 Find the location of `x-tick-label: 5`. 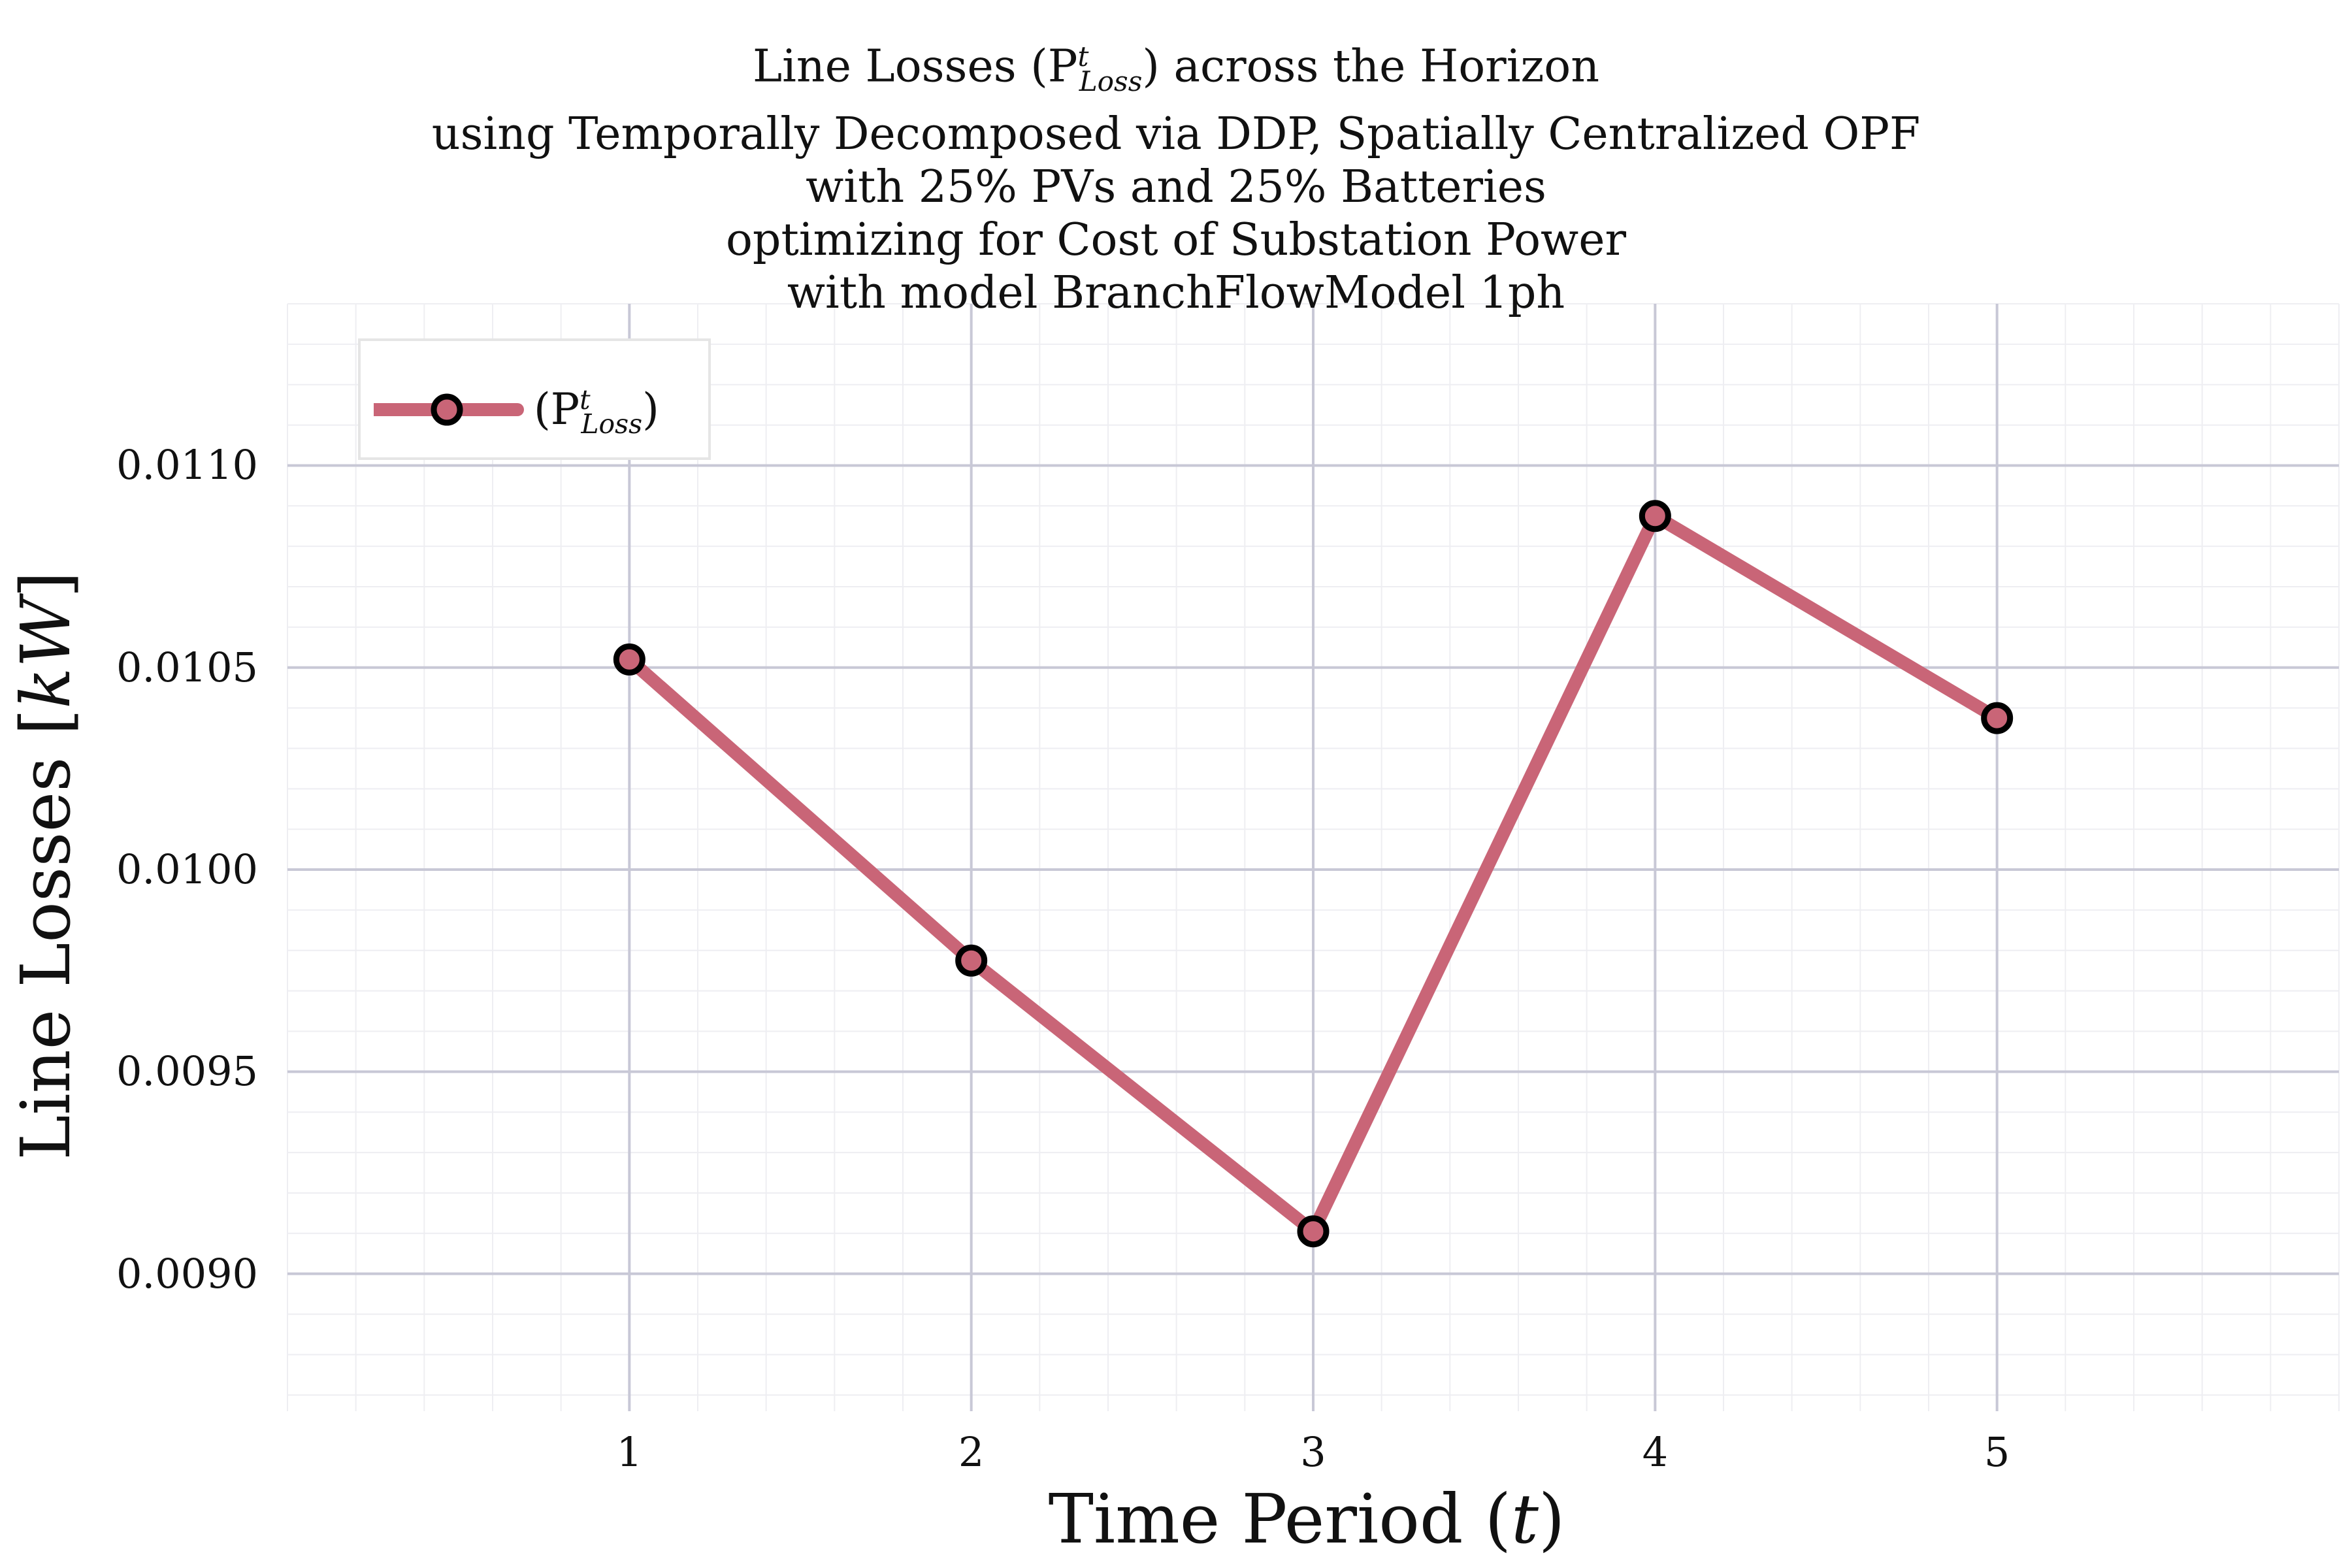

x-tick-label: 5 is located at coordinates (1997, 1452).